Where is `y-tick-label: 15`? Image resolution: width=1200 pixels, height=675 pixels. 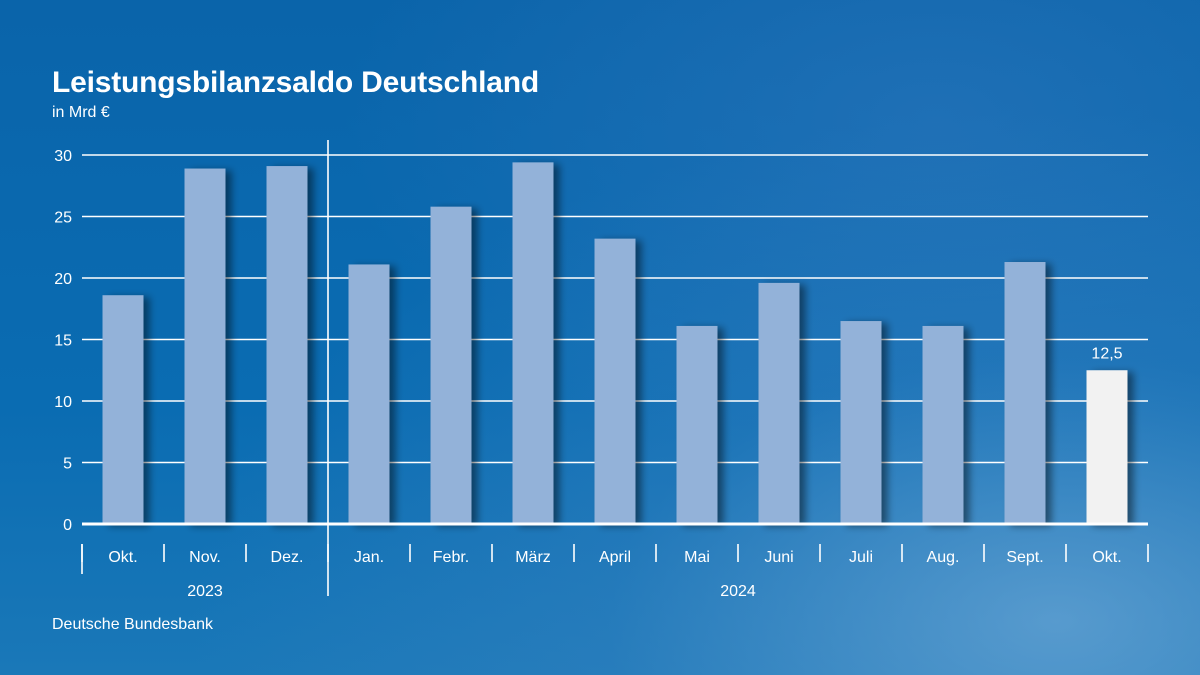 y-tick-label: 15 is located at coordinates (63, 341).